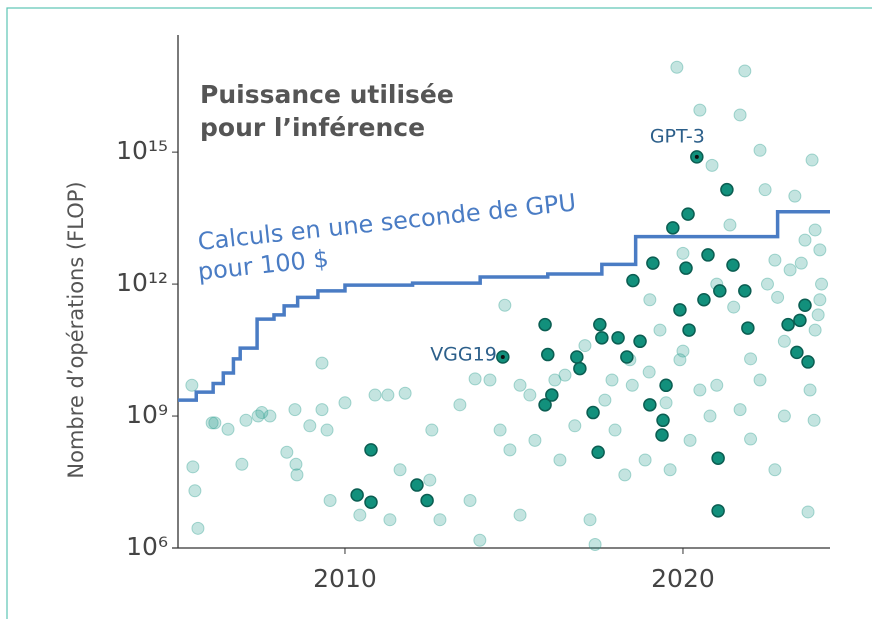  Describe the element at coordinates (142, 282) in the screenshot. I see `y-tick-label: 10¹²` at that location.